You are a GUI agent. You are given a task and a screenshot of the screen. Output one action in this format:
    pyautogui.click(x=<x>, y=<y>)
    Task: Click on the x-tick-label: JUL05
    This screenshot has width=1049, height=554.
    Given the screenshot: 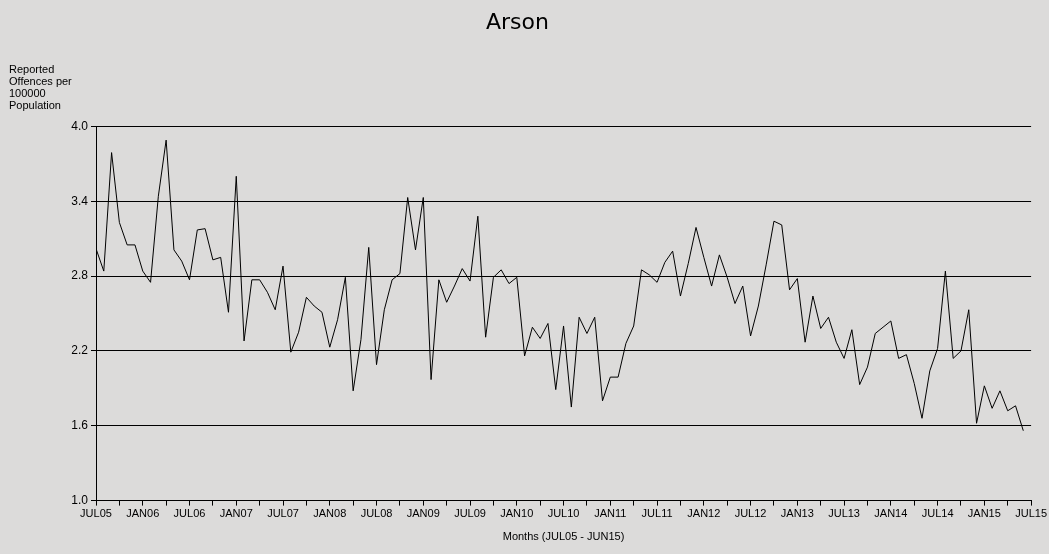 What is the action you would take?
    pyautogui.click(x=96, y=513)
    